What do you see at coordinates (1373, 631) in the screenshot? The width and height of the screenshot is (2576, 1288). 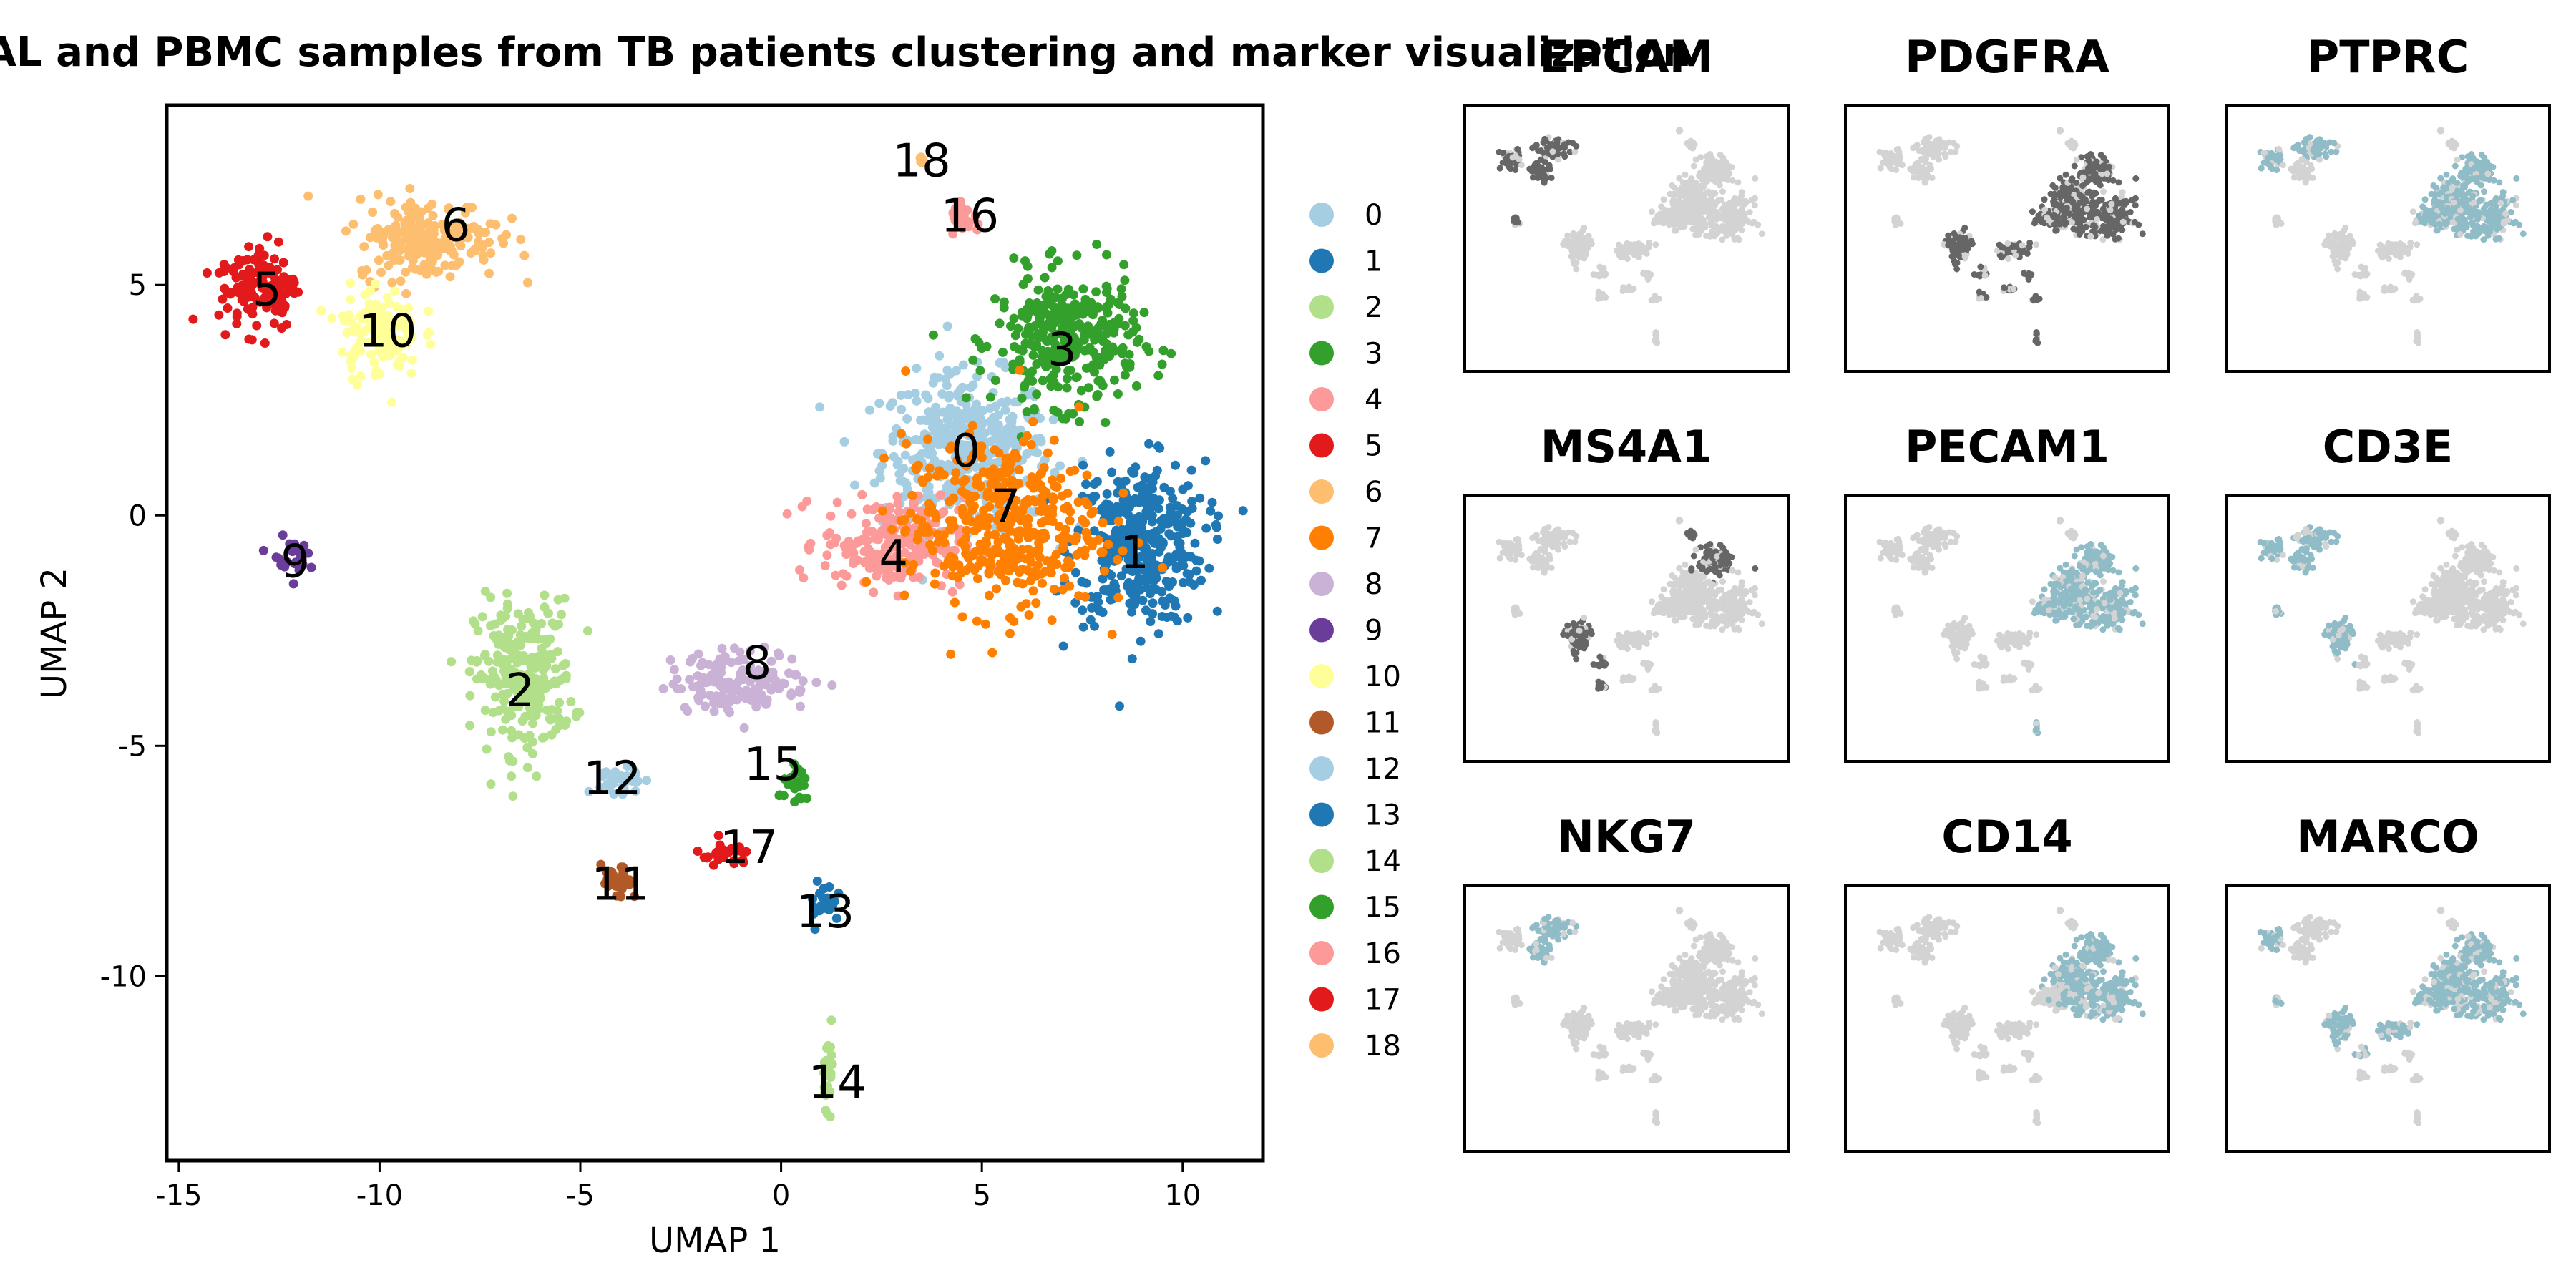 I see `legend-label-9: 9` at bounding box center [1373, 631].